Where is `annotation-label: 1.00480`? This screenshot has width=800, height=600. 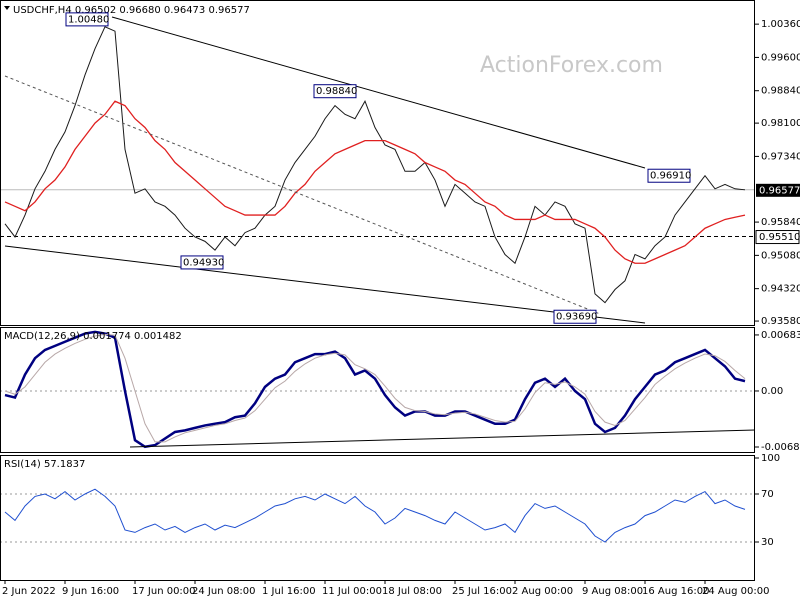 annotation-label: 1.00480 is located at coordinates (88, 19).